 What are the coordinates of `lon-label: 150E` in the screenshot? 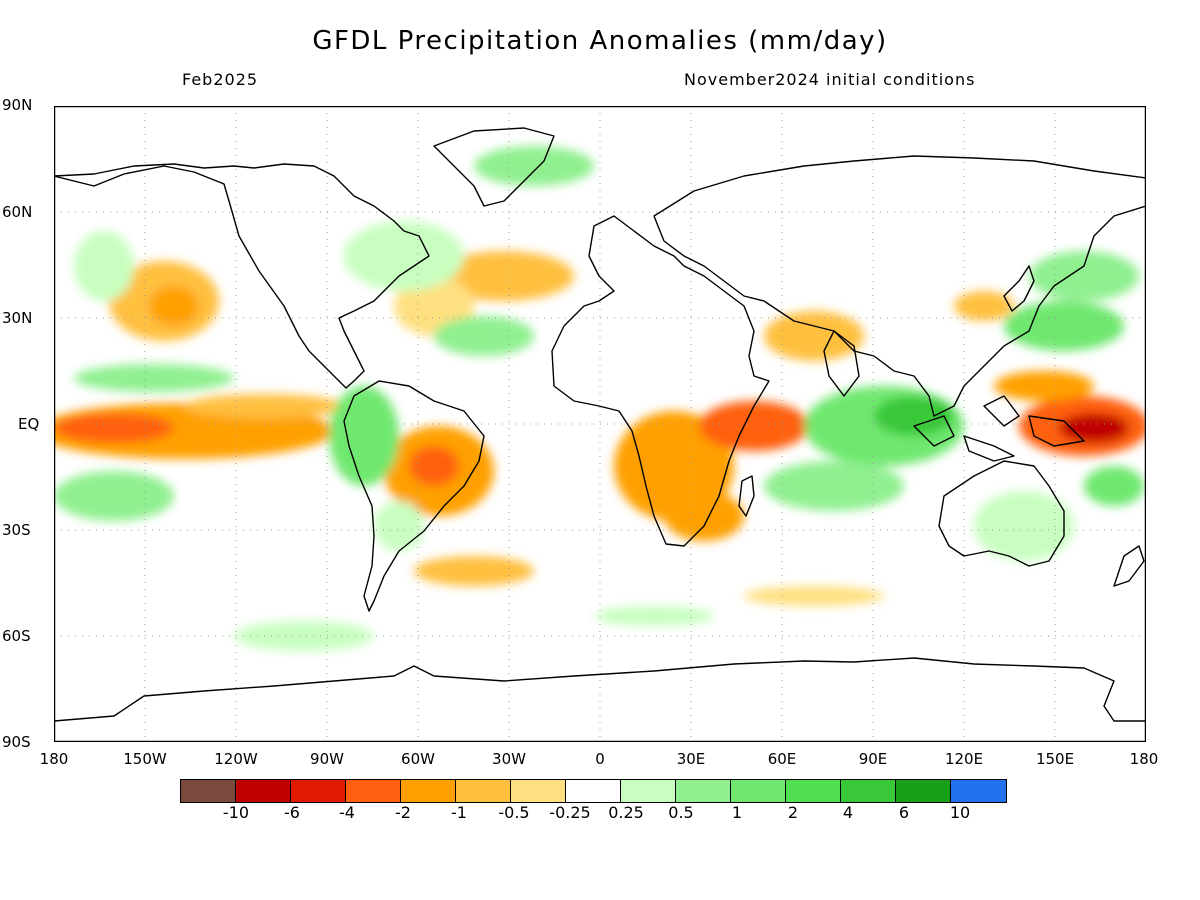 It's located at (1055, 759).